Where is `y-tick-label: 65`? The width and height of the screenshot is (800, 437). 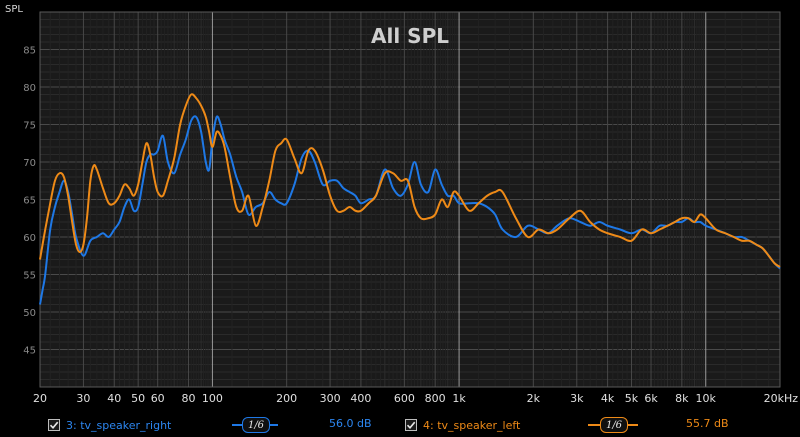
y-tick-label: 65 is located at coordinates (29, 201).